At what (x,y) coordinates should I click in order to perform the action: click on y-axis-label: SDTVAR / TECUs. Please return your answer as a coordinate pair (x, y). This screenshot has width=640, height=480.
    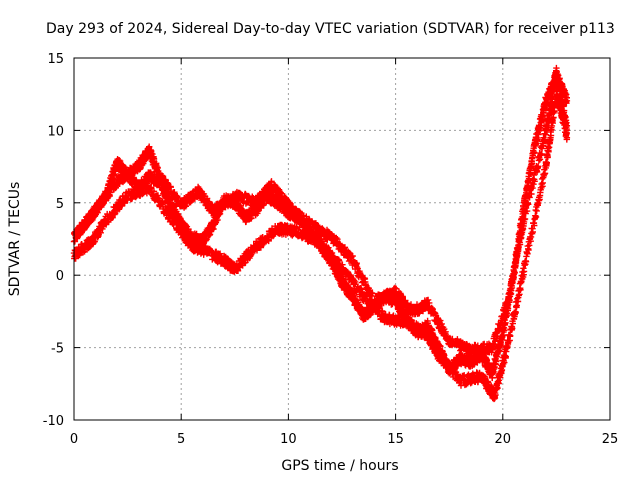
    Looking at the image, I should click on (15, 239).